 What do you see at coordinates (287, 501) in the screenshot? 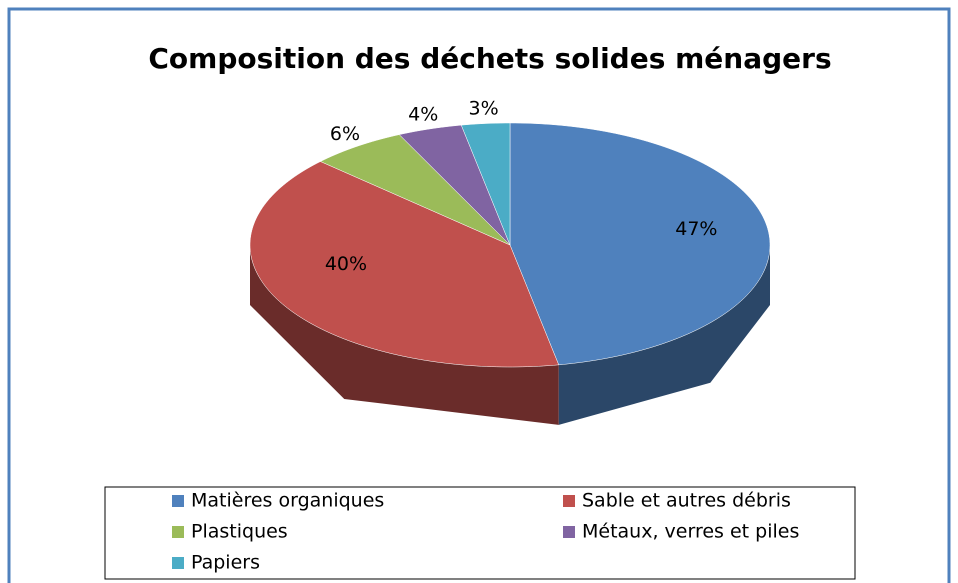
I see `legend-label: Matières organiques` at bounding box center [287, 501].